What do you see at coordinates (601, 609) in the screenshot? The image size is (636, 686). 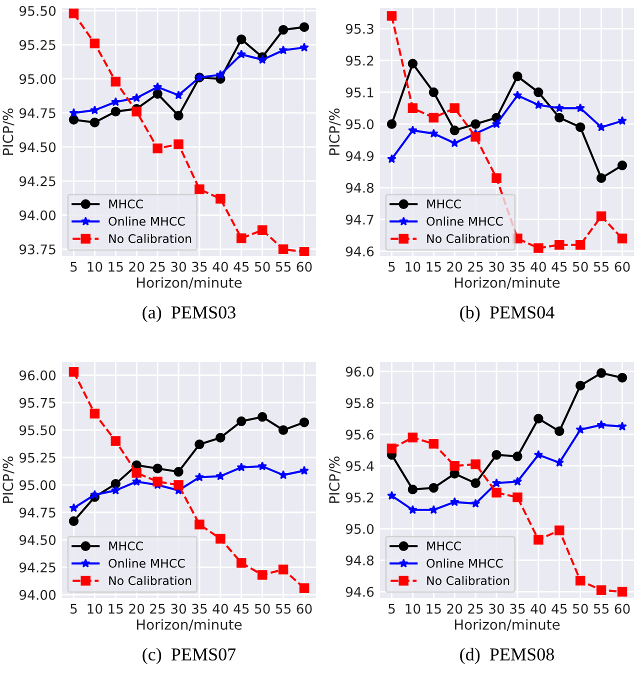 I see `x-tick-label: 55` at bounding box center [601, 609].